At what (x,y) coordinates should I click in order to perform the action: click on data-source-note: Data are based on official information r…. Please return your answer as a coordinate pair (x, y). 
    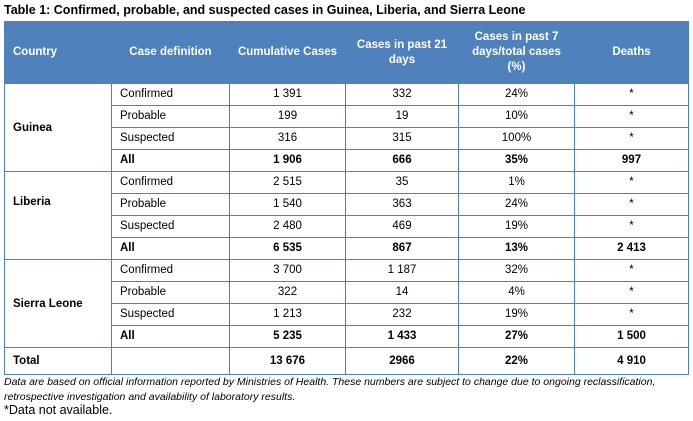
    Looking at the image, I should click on (330, 389).